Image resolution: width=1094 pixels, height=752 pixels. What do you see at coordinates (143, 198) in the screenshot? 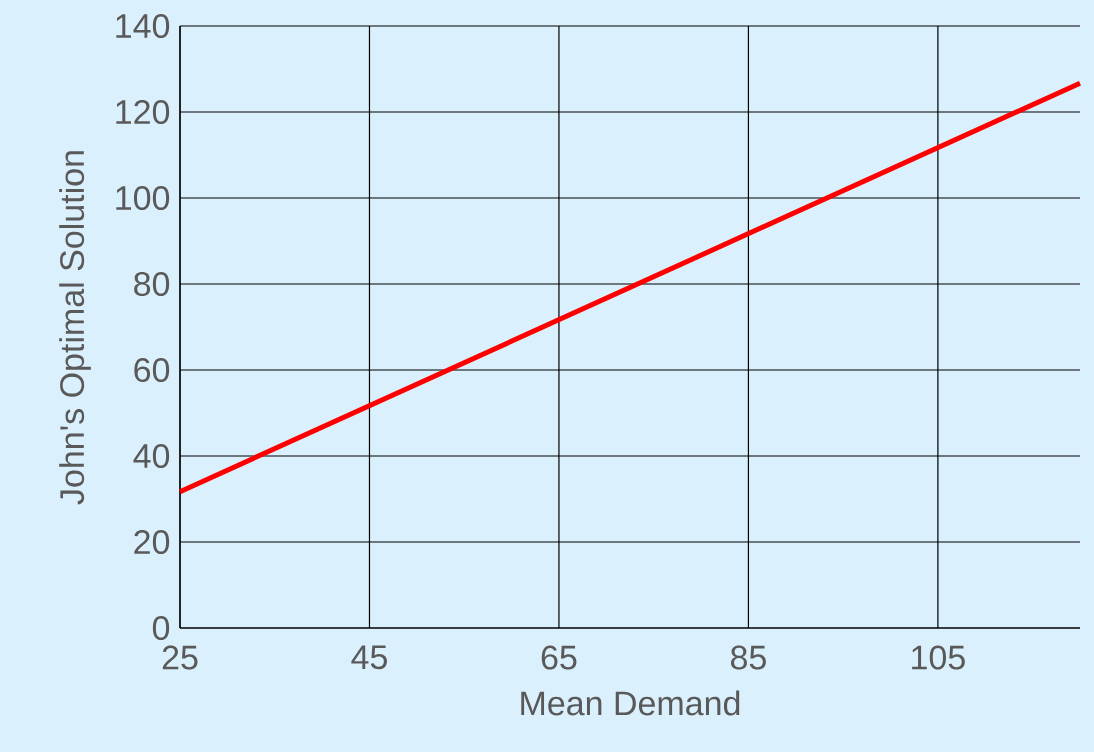
I see `y-tick-label: 100` at bounding box center [143, 198].